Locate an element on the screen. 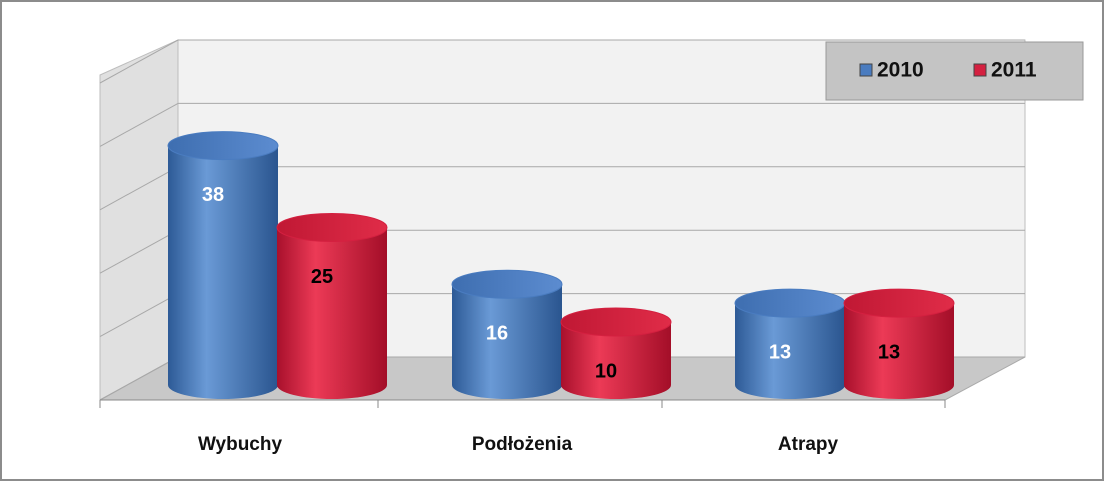 The width and height of the screenshot is (1104, 481). cylinder: 10 is located at coordinates (616, 353).